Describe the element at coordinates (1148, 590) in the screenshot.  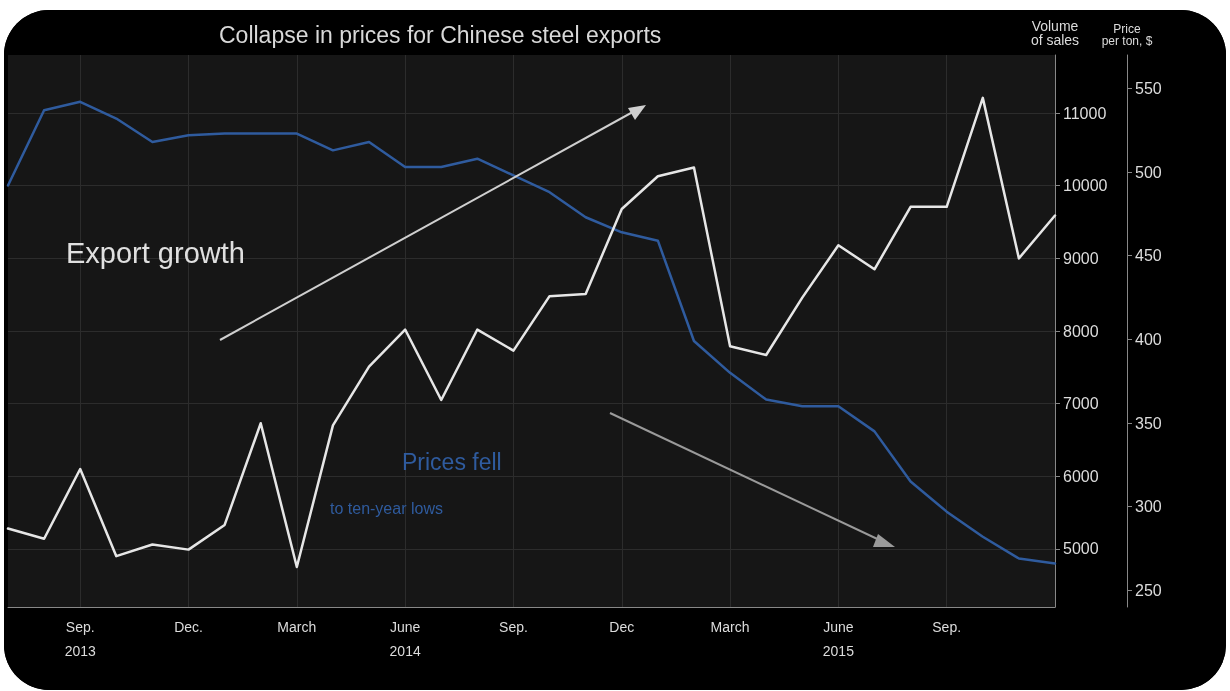
I see `y2-tick-label: 250` at that location.